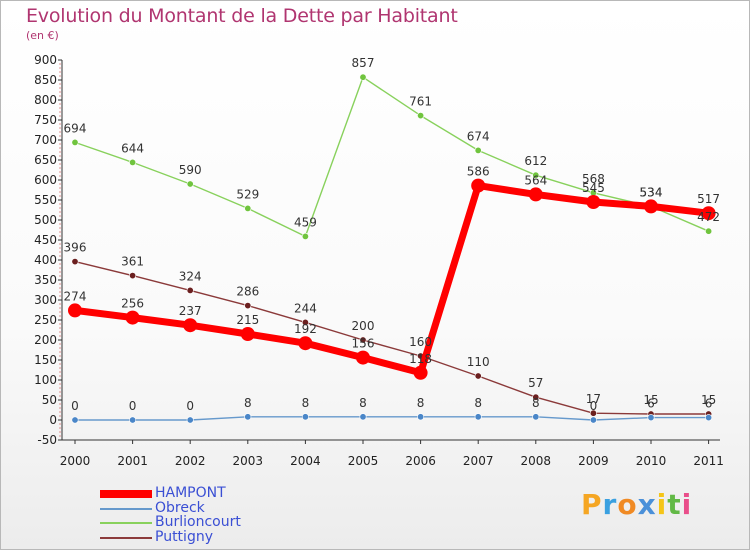  Describe the element at coordinates (610, 504) in the screenshot. I see `logo-letter: r` at that location.